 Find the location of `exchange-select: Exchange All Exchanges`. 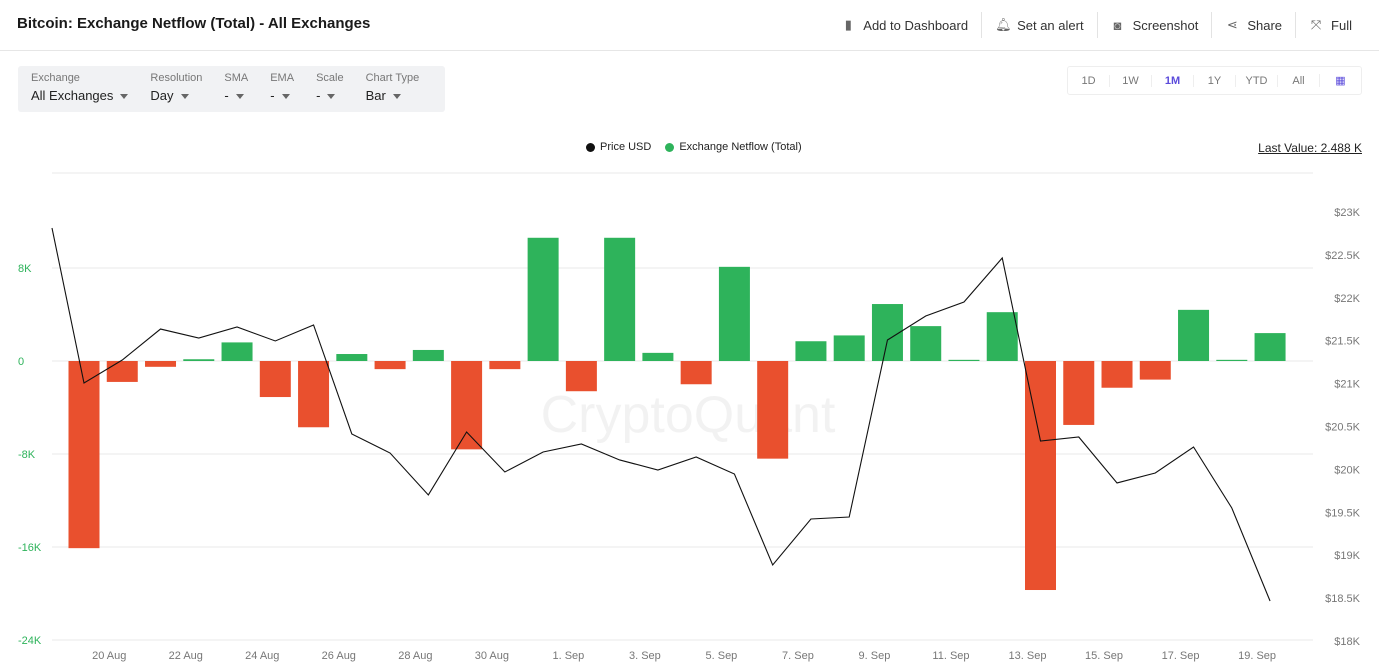

exchange-select: Exchange All Exchanges is located at coordinates (79, 92).